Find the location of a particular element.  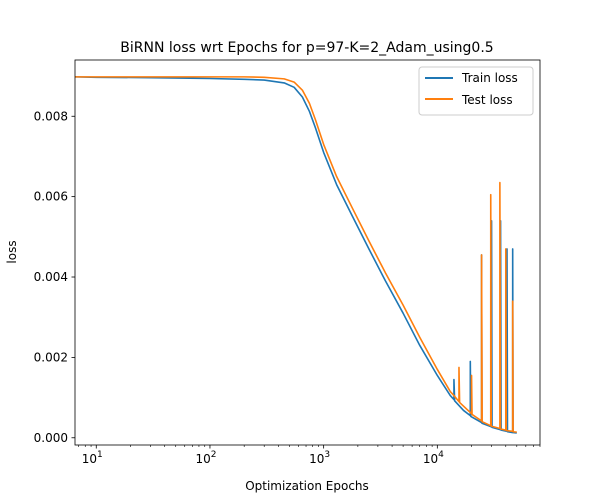

y-tick-label: 0.006 is located at coordinates (51, 197).